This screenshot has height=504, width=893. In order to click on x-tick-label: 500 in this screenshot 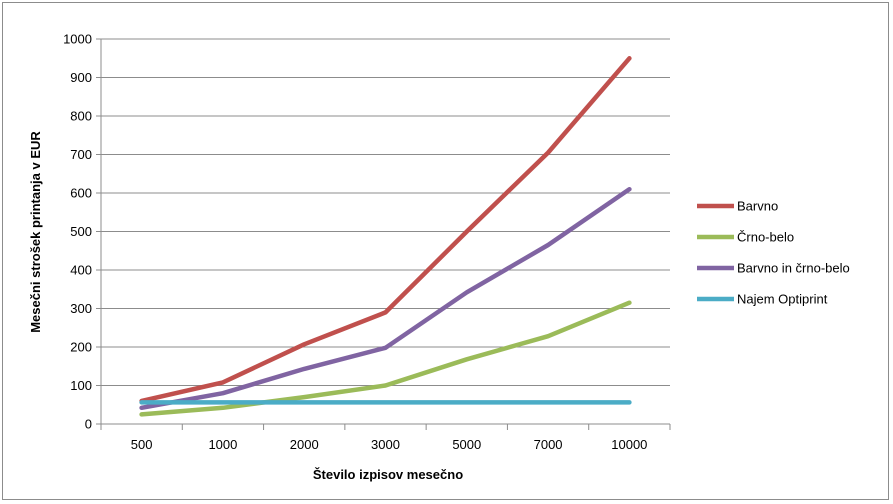, I will do `click(142, 444)`.